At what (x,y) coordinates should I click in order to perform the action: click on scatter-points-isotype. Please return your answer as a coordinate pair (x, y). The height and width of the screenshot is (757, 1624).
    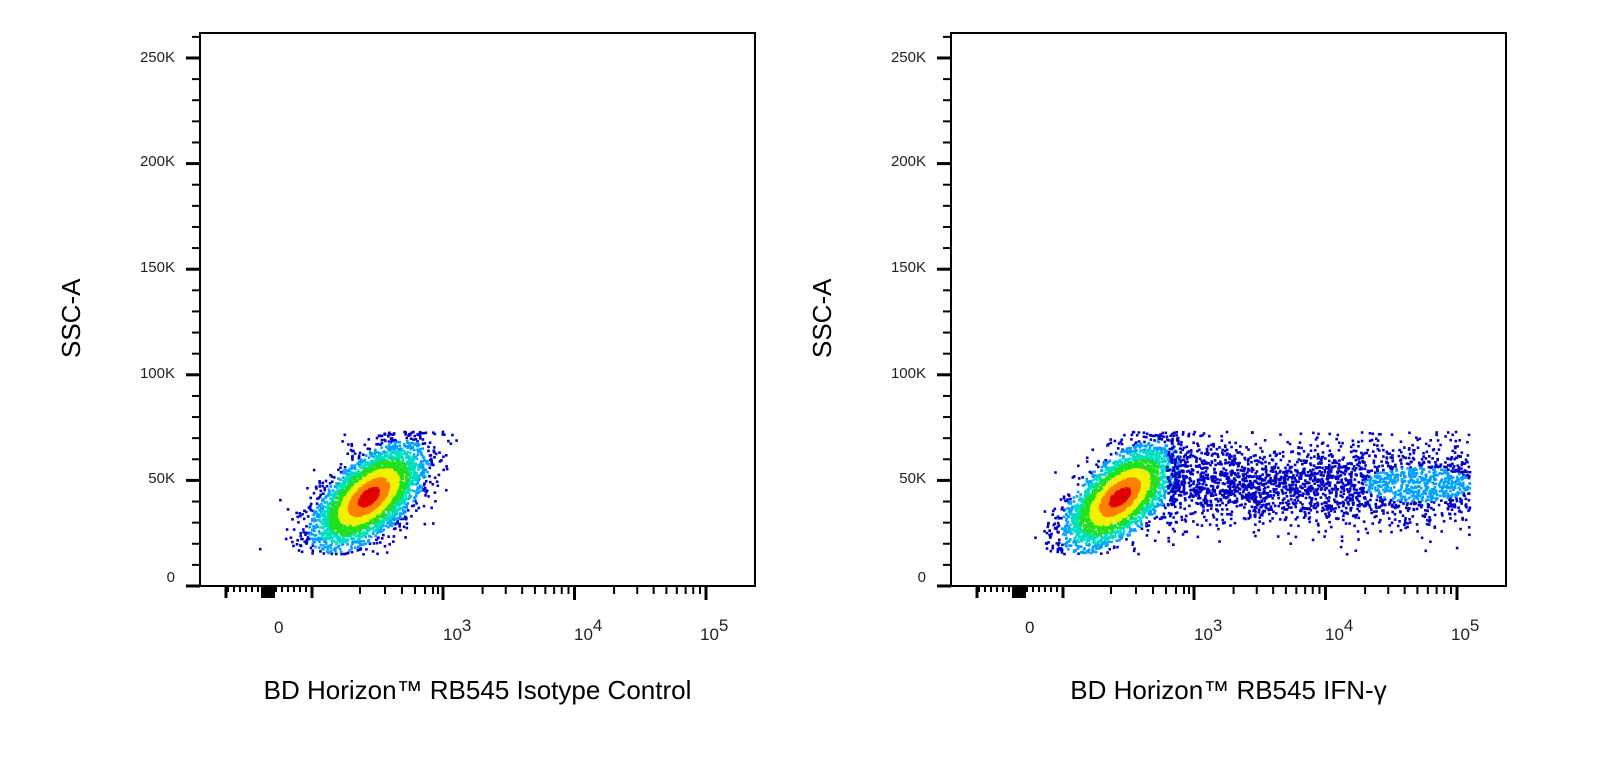
    Looking at the image, I should click on (358, 493).